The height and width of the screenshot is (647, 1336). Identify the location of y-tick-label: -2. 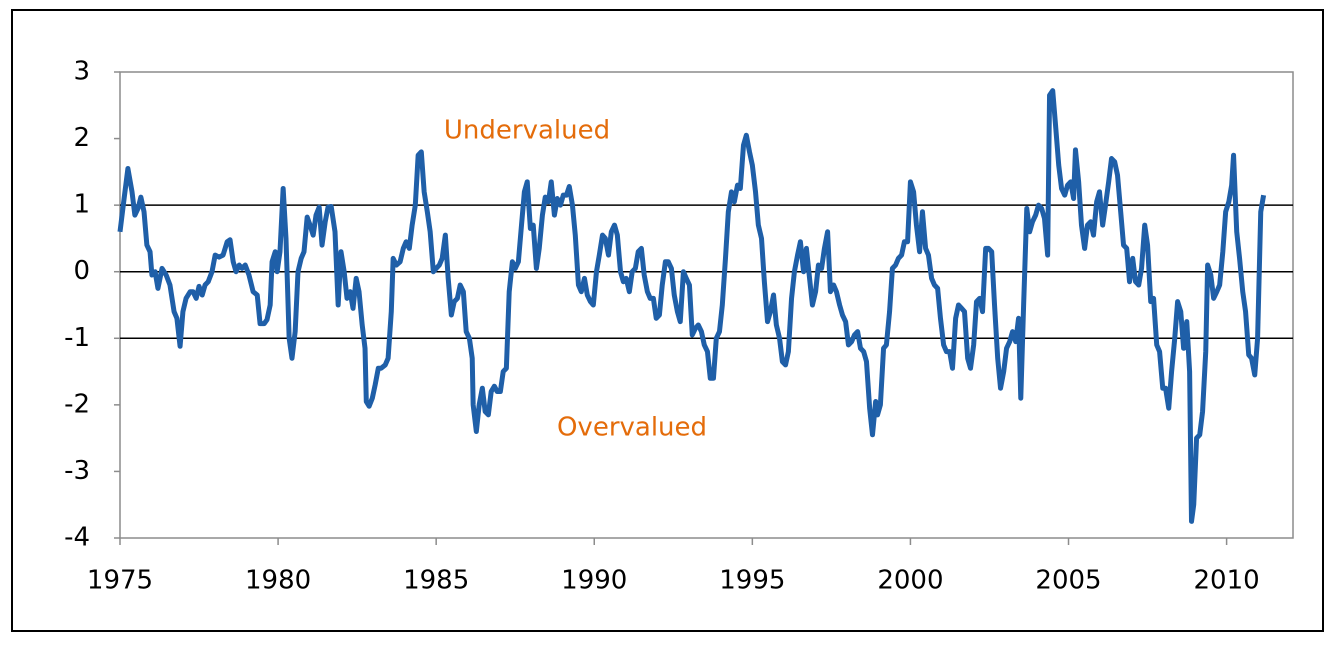
(77, 404).